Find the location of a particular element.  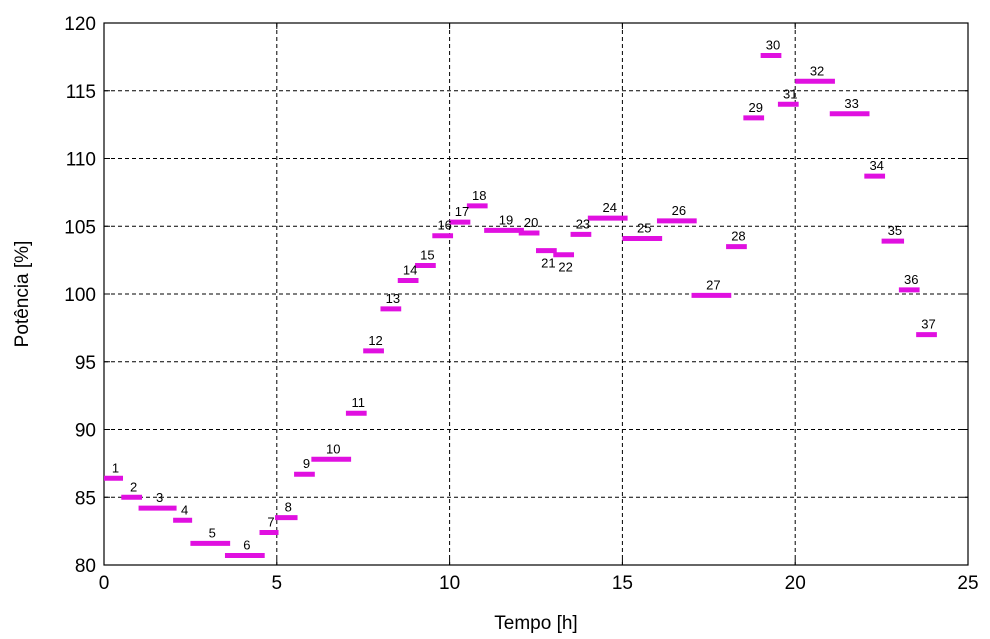

x-tick-label: 20 is located at coordinates (795, 583).